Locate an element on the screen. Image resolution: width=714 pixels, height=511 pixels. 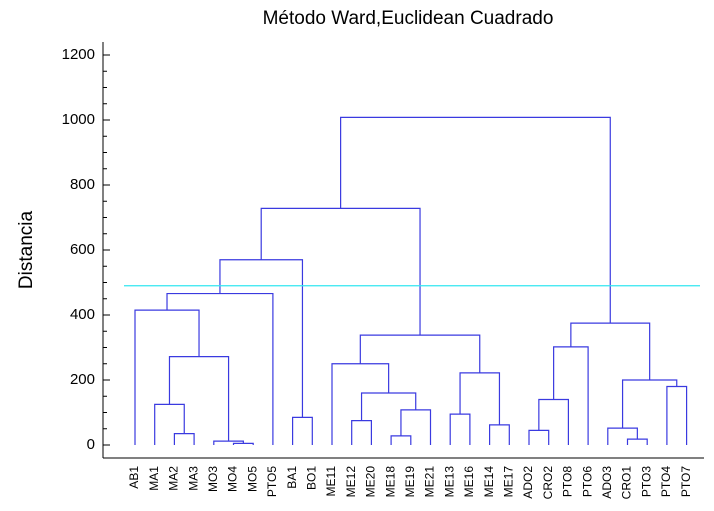
leaf-label: BA1 is located at coordinates (292, 477).